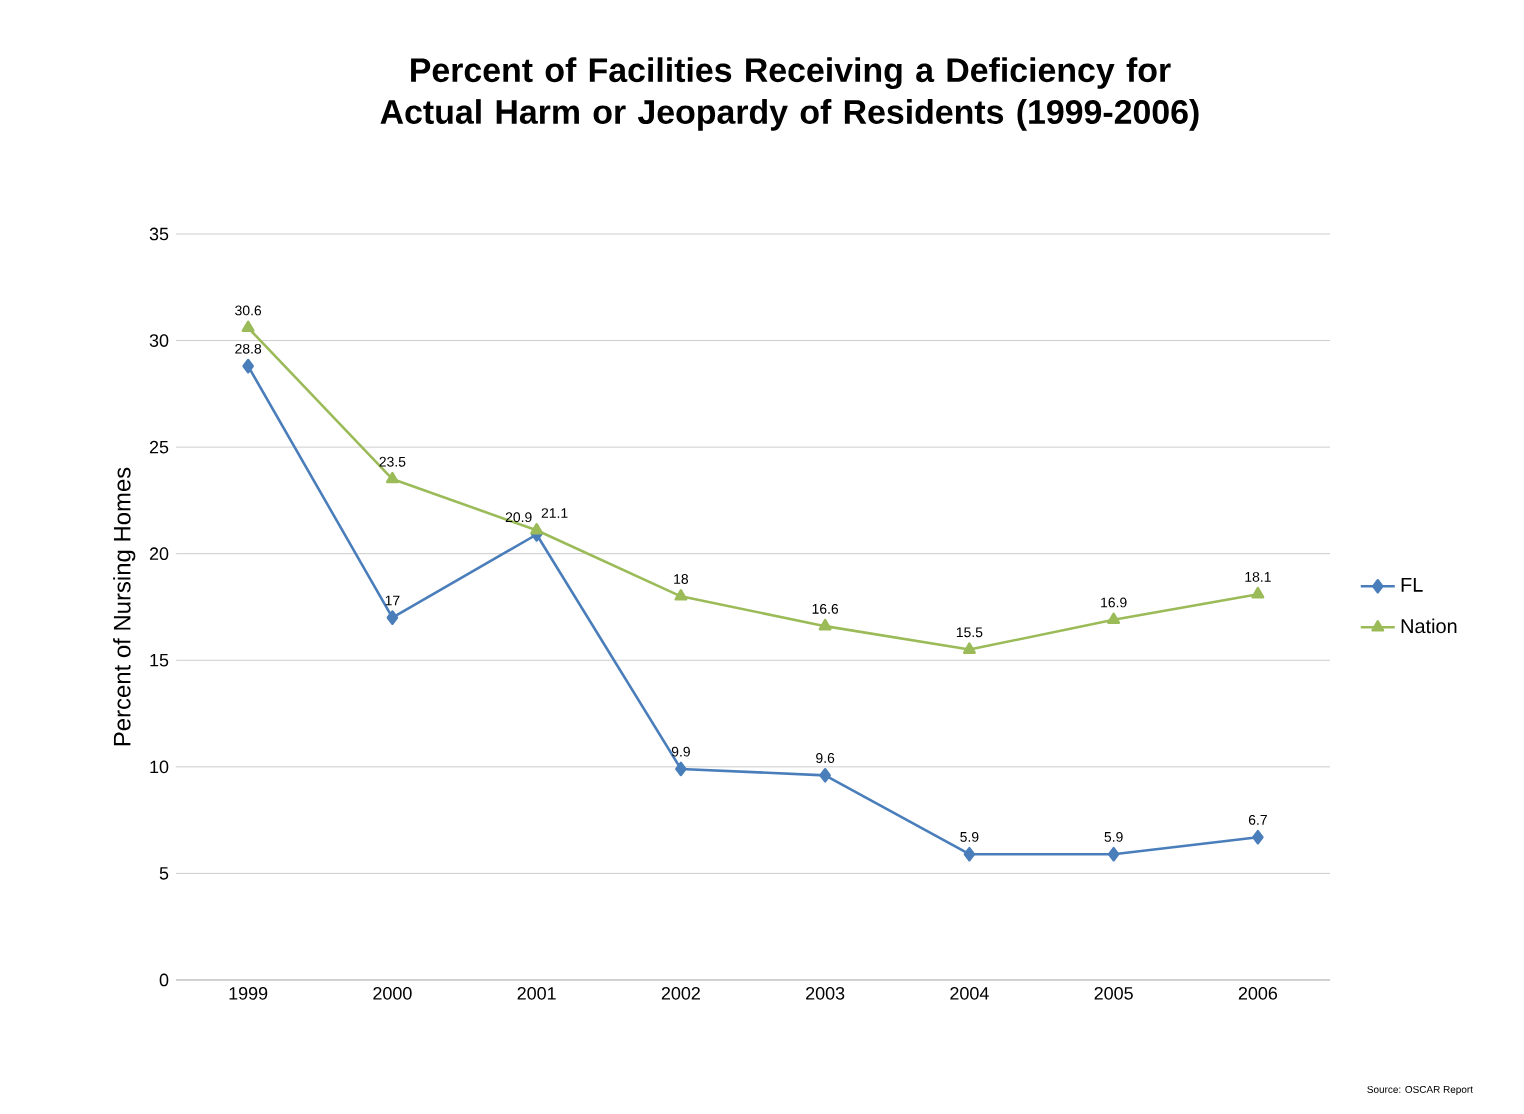  I want to click on y-tick-label: 10, so click(159, 767).